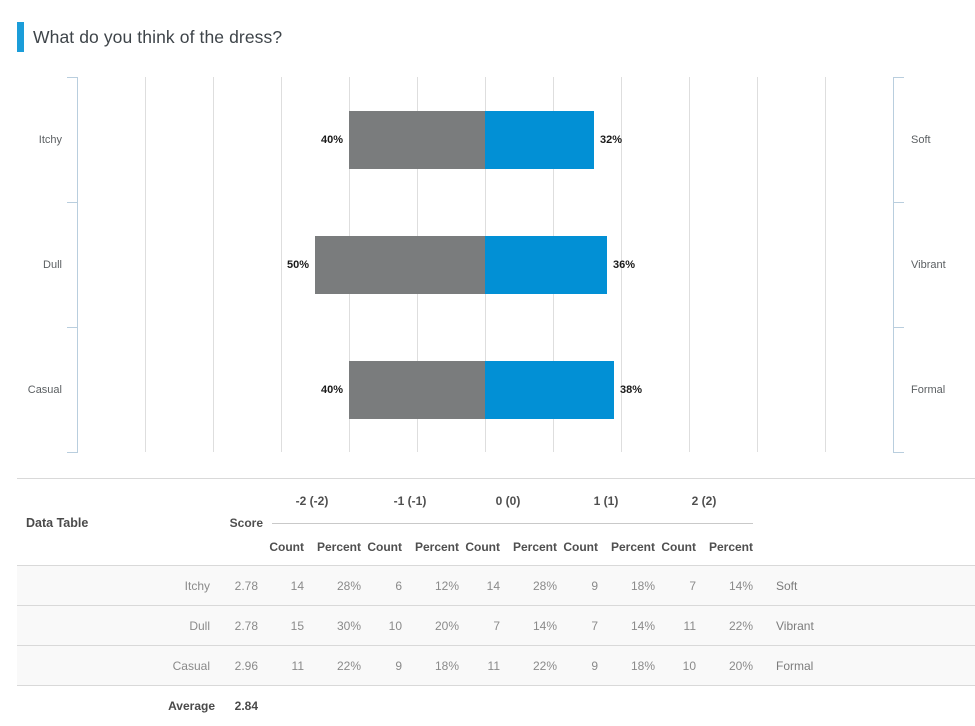 The width and height of the screenshot is (975, 726). I want to click on percent-value: 28%, so click(348, 585).